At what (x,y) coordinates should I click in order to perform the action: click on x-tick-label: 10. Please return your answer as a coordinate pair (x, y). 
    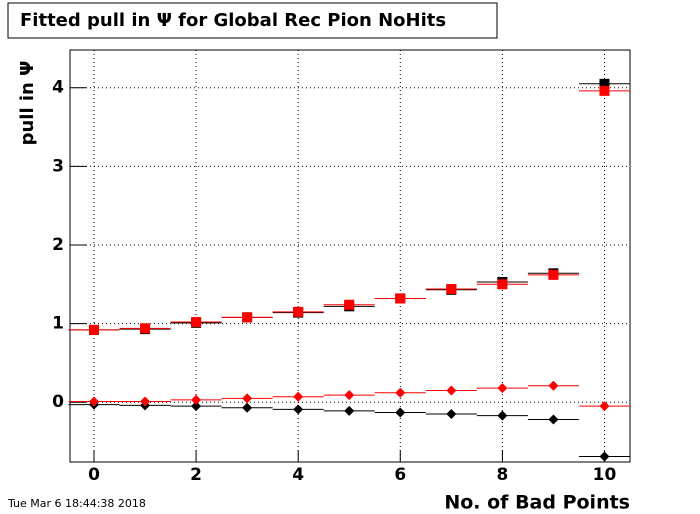
    Looking at the image, I should click on (605, 475).